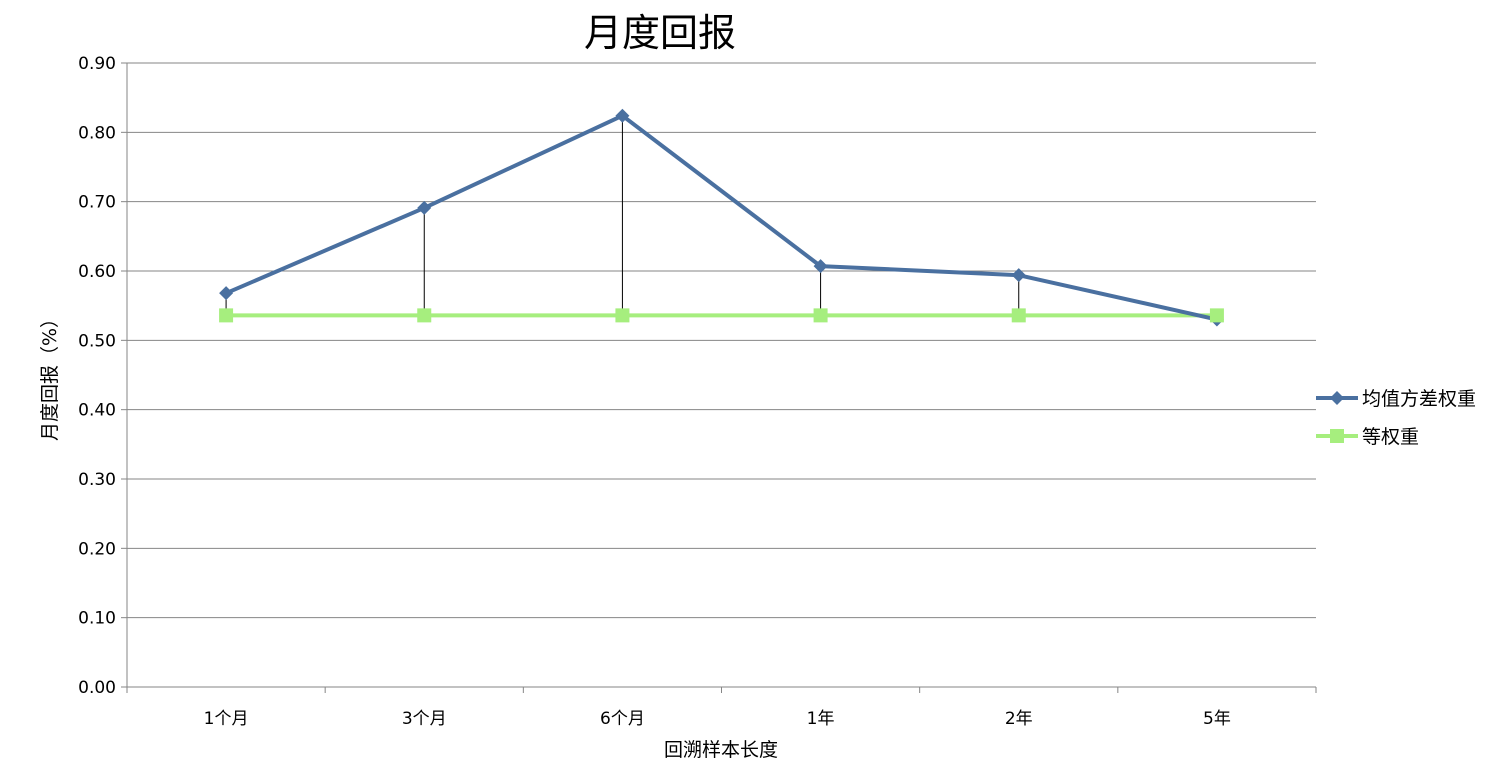  I want to click on y-axis-ticks: 0.00 0.10 0.20 0.30 0.40 0.50 0.60 0.70 0.80 0.90, so click(102, 376).